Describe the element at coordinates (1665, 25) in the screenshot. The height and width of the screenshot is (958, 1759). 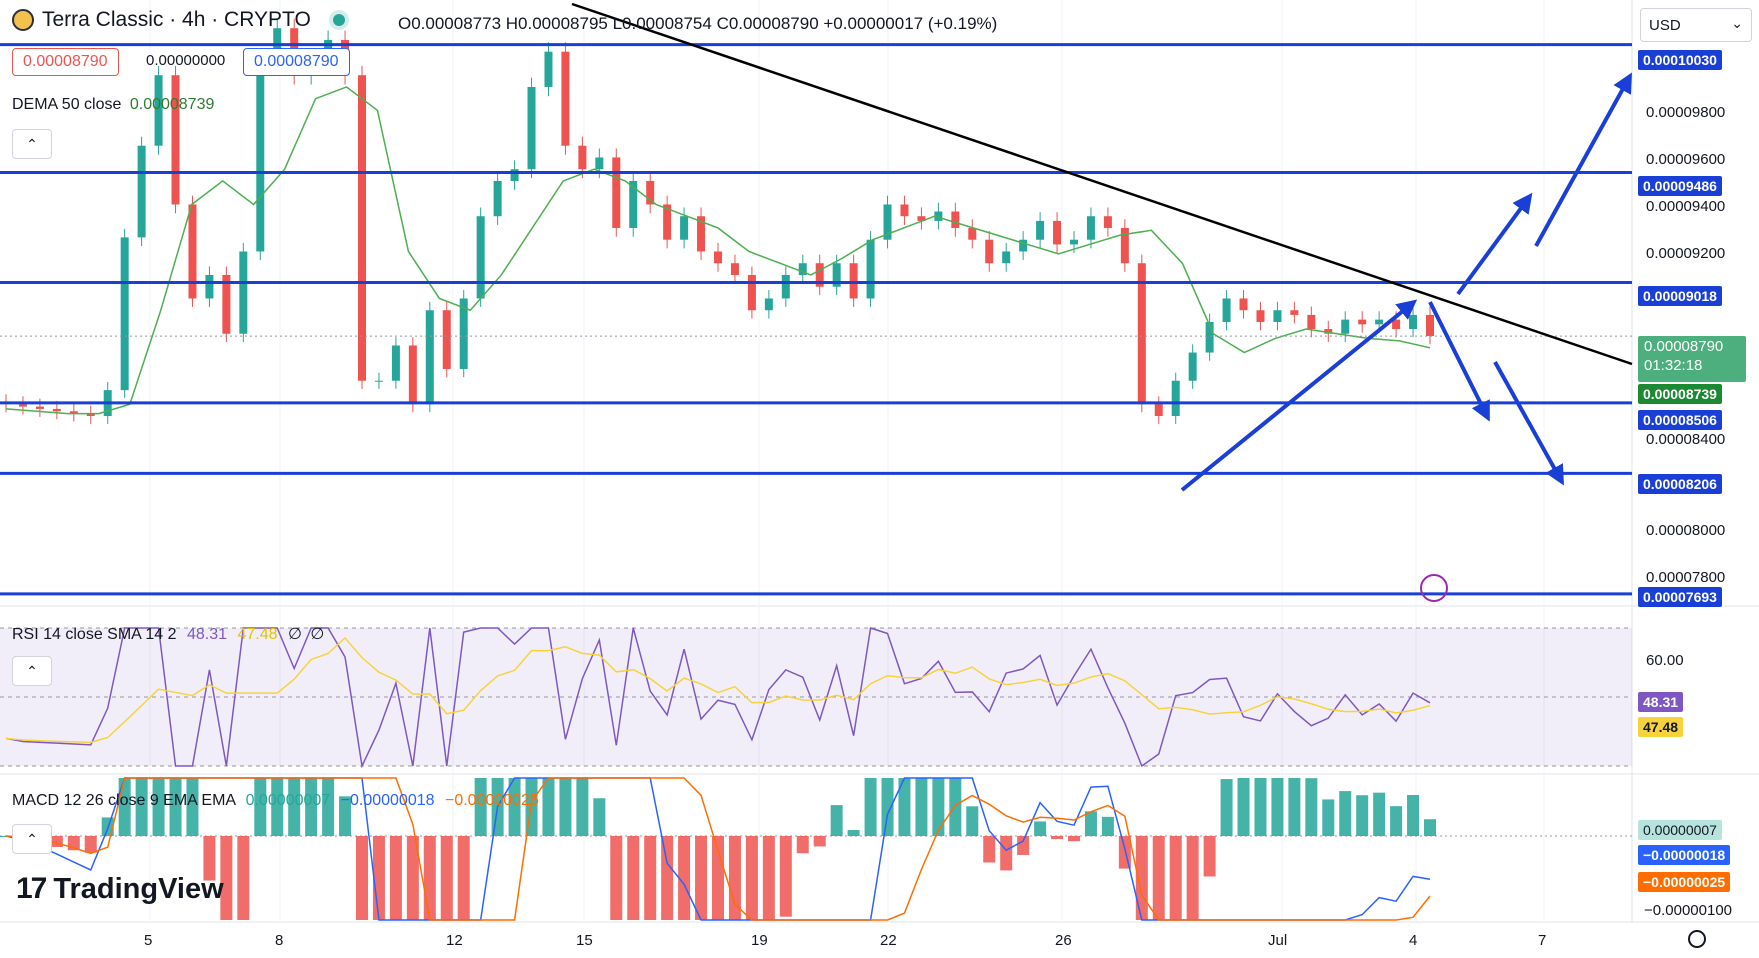
I see `currency-label: USD` at that location.